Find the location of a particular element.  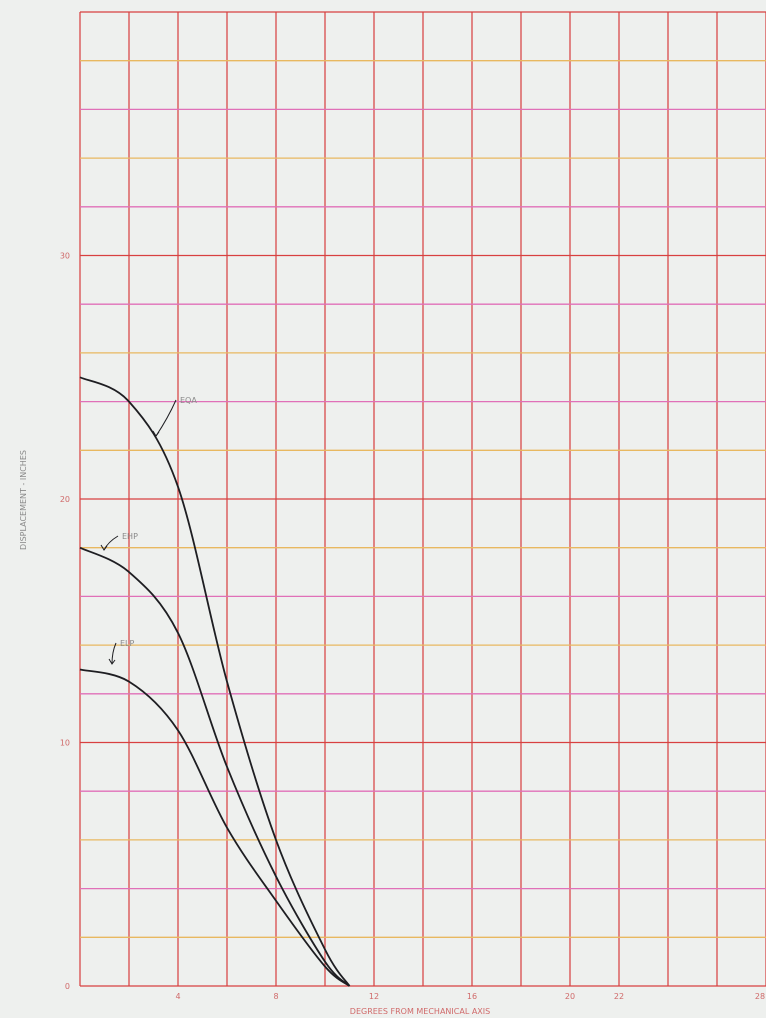

y-axis-label: DISPLACEMENT - INCHES is located at coordinates (23, 500).